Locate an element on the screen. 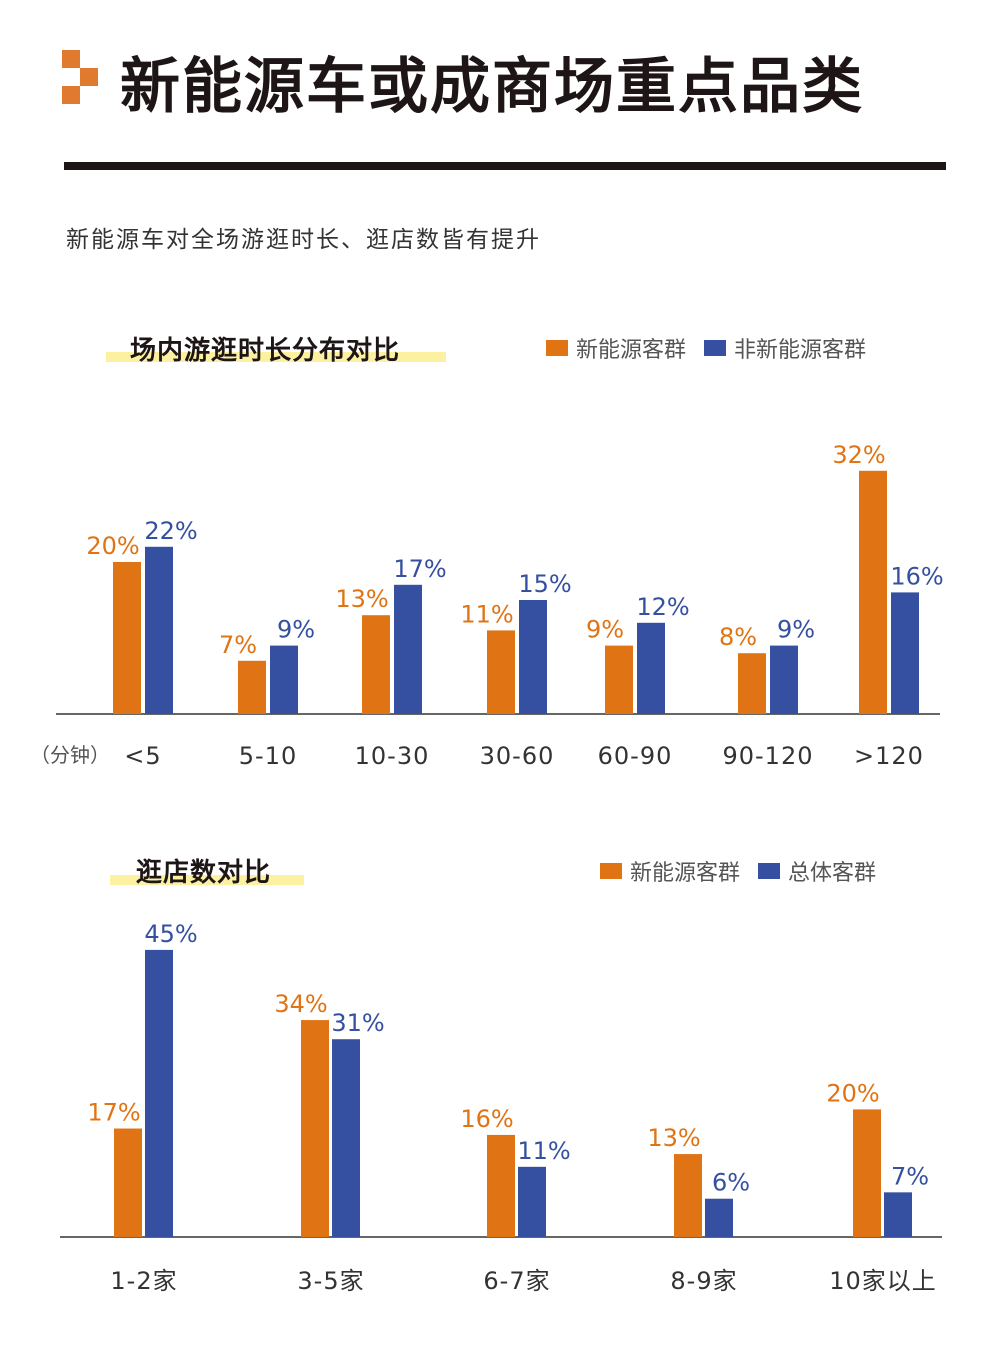 The image size is (1000, 1359). data-label: 31% is located at coordinates (357, 1023).